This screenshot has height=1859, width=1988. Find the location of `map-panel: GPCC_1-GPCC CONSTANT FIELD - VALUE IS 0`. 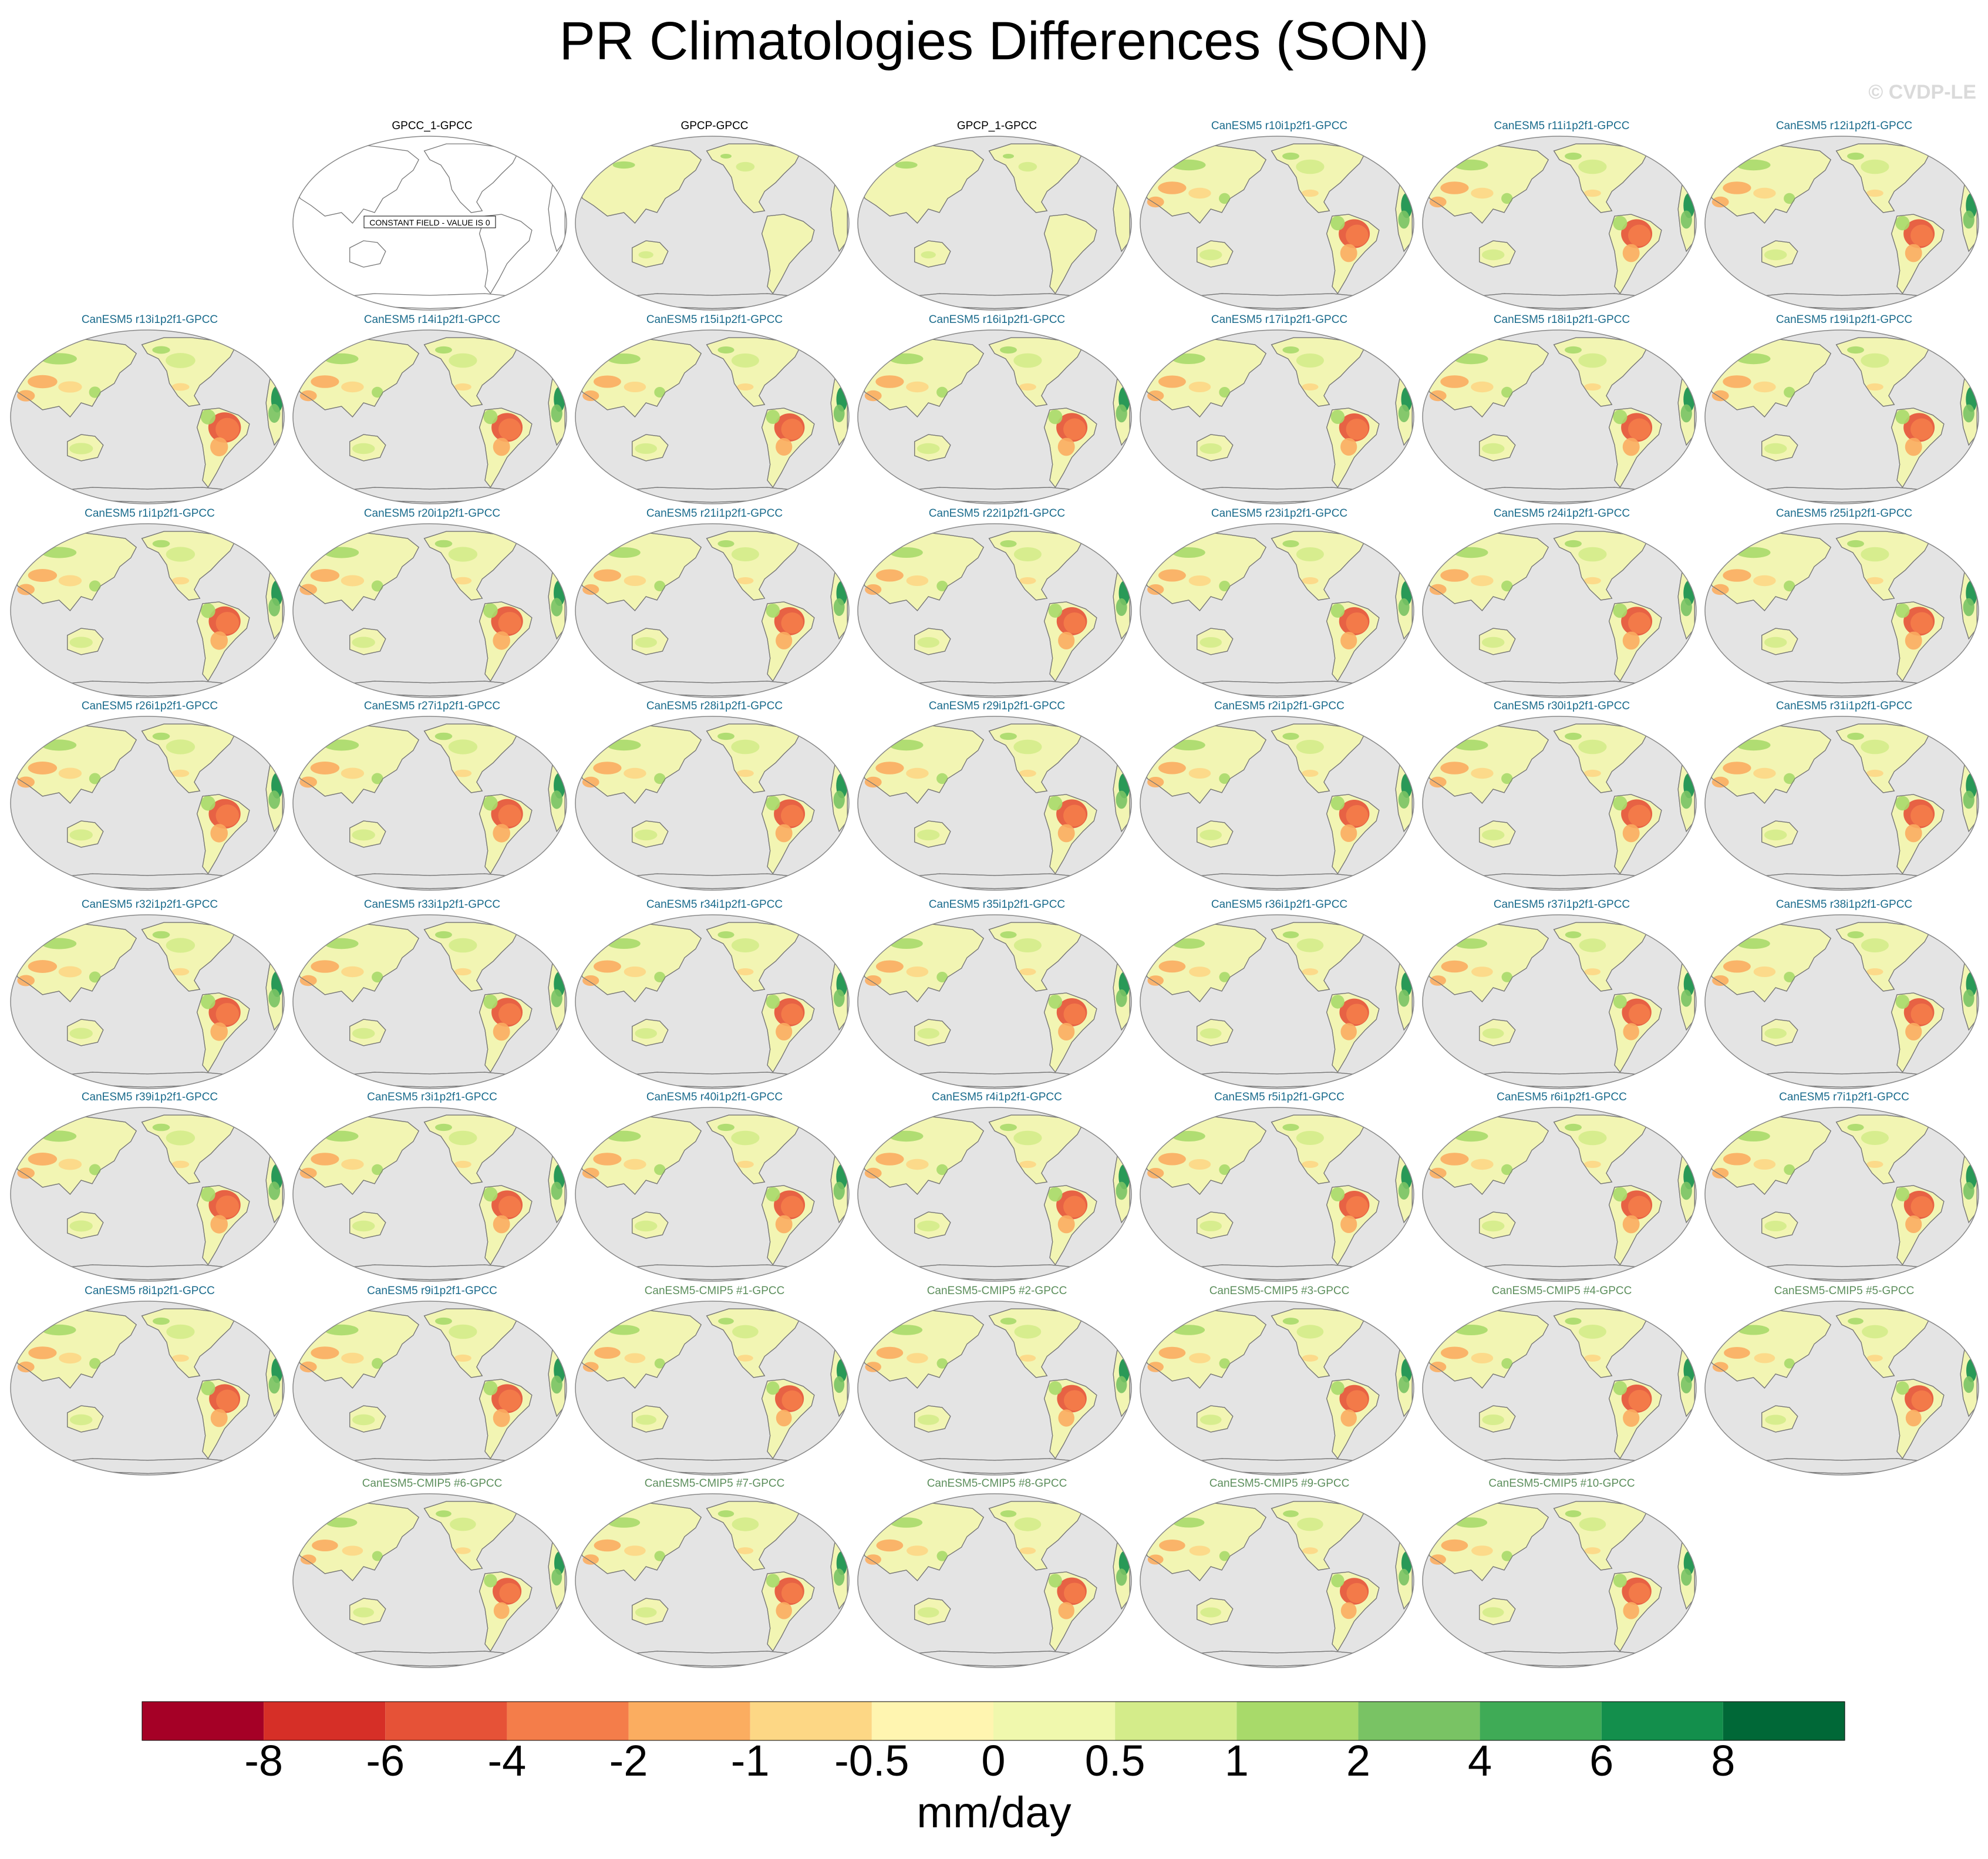

map-panel: GPCC_1-GPCC CONSTANT FIELD - VALUE IS 0 is located at coordinates (432, 217).